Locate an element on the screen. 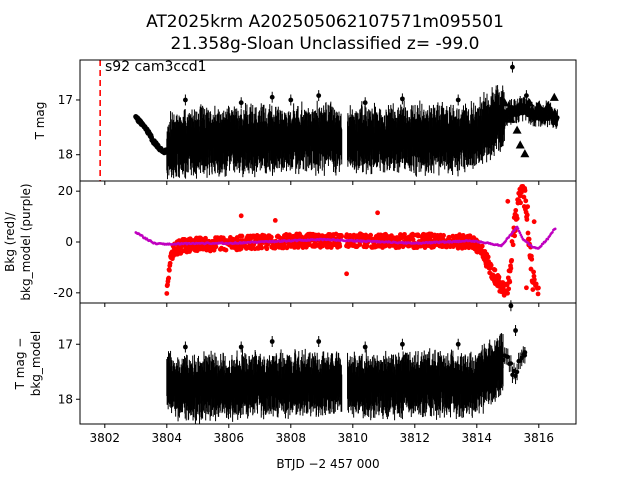  x-tick-label: 3812 is located at coordinates (415, 438).